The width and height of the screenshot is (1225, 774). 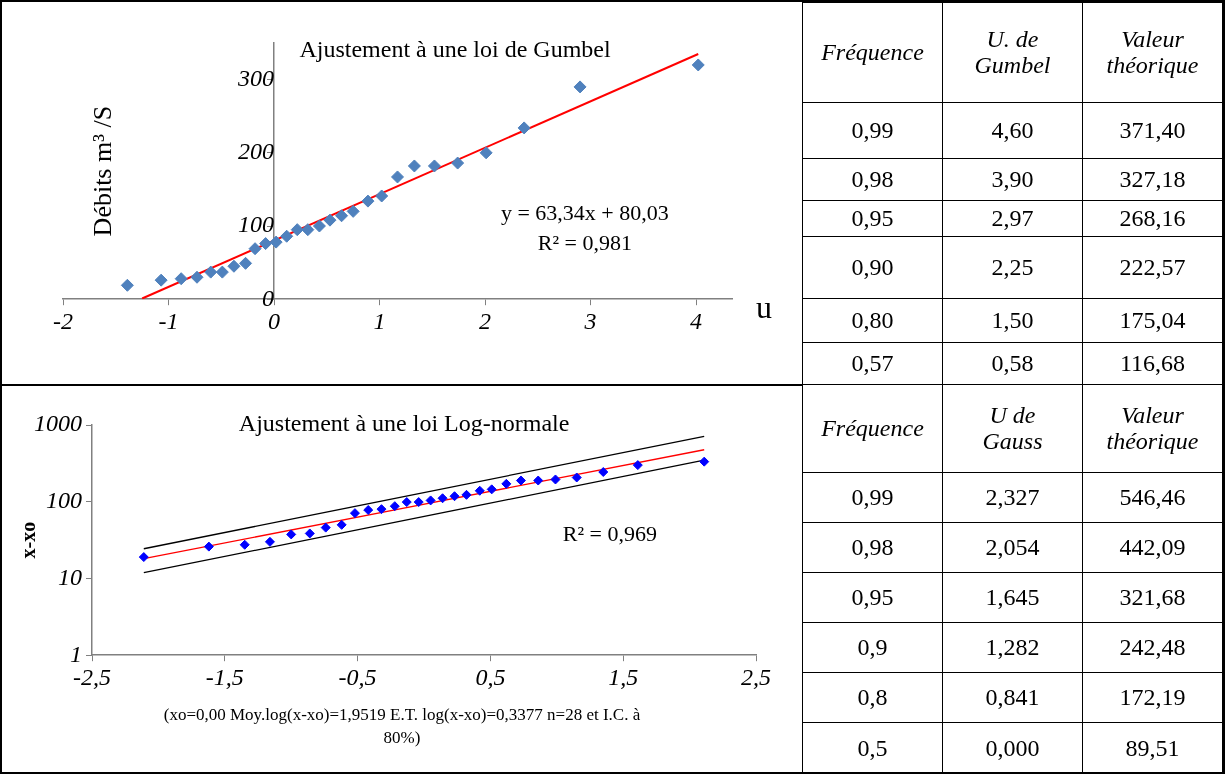 I want to click on text: 546,46, so click(x=1152, y=497).